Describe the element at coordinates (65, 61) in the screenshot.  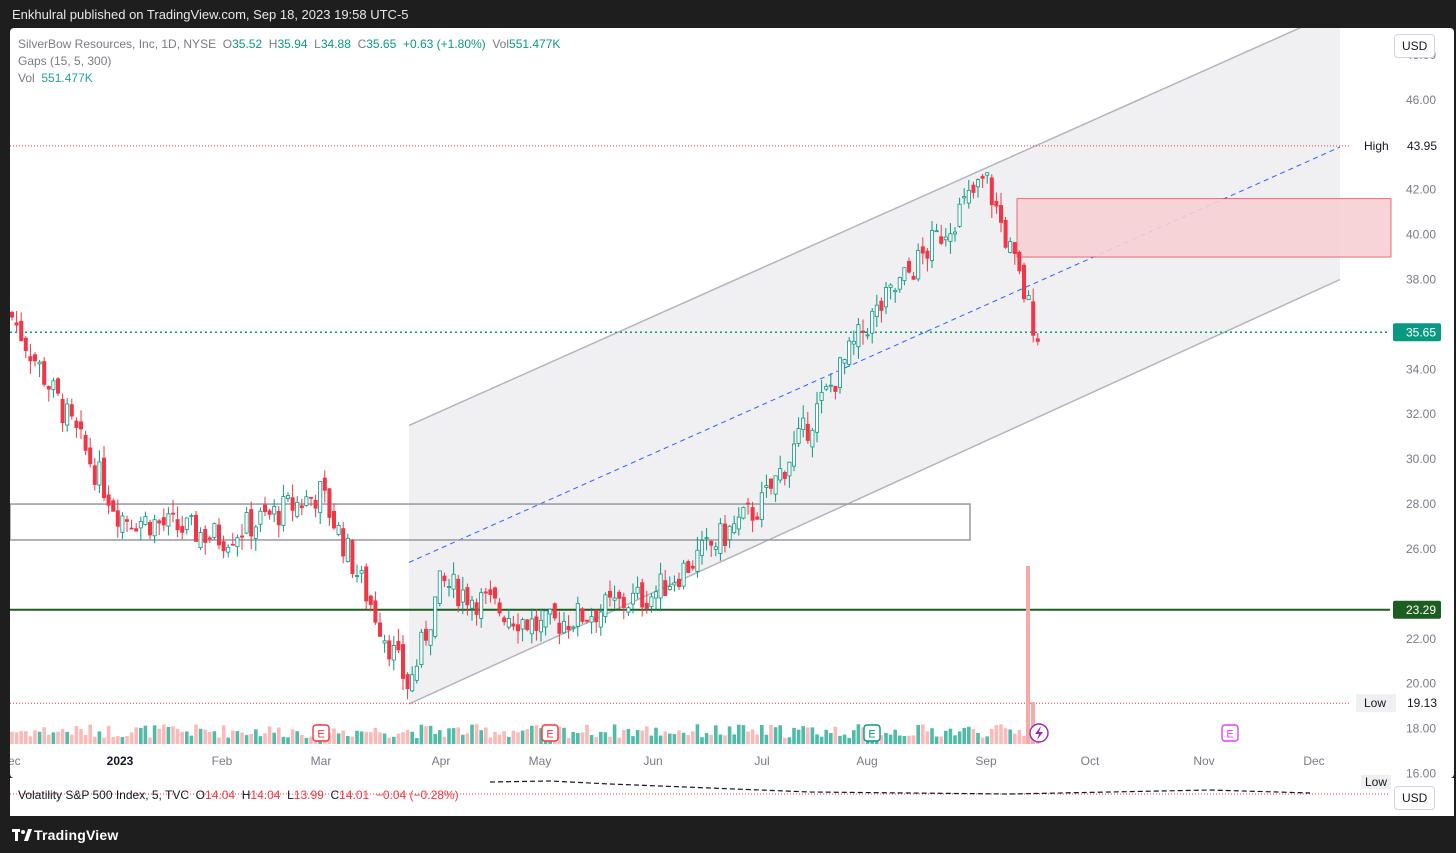
I see `gaps-indicator-label: Gaps (15, 5, 300)` at that location.